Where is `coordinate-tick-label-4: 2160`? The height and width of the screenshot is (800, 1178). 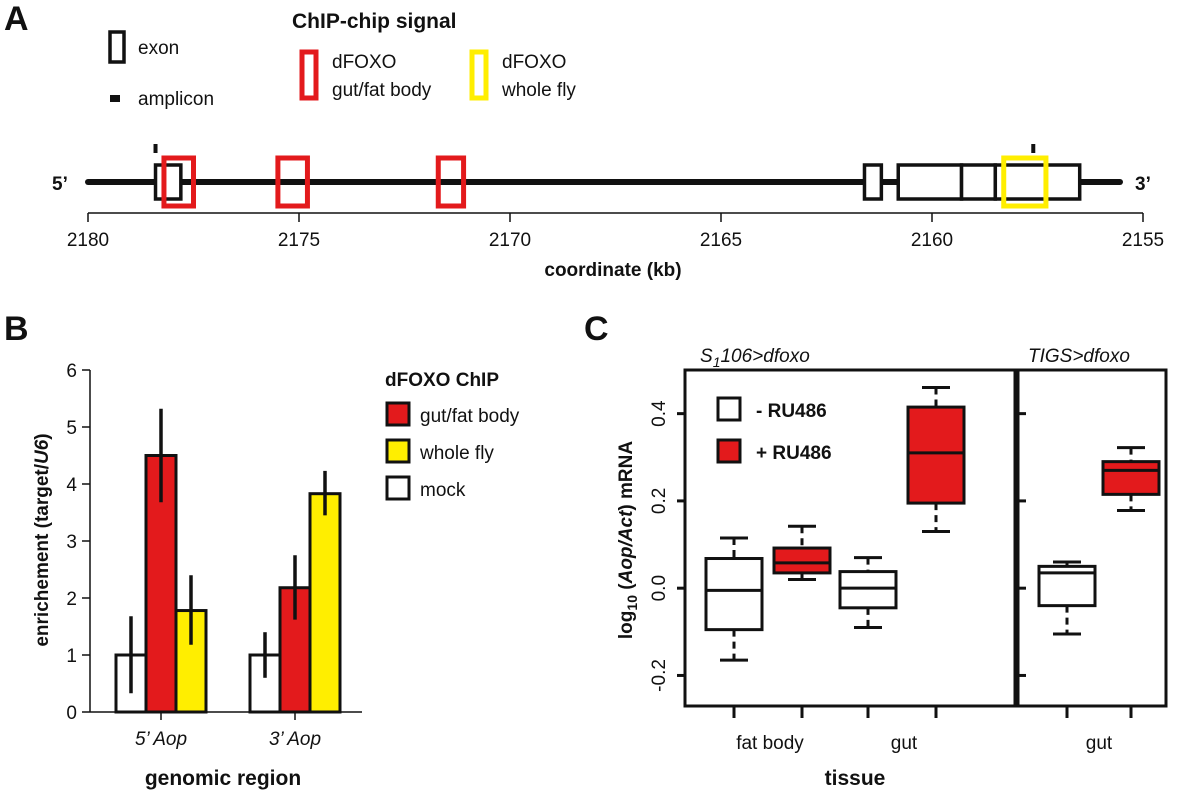 coordinate-tick-label-4: 2160 is located at coordinates (932, 240).